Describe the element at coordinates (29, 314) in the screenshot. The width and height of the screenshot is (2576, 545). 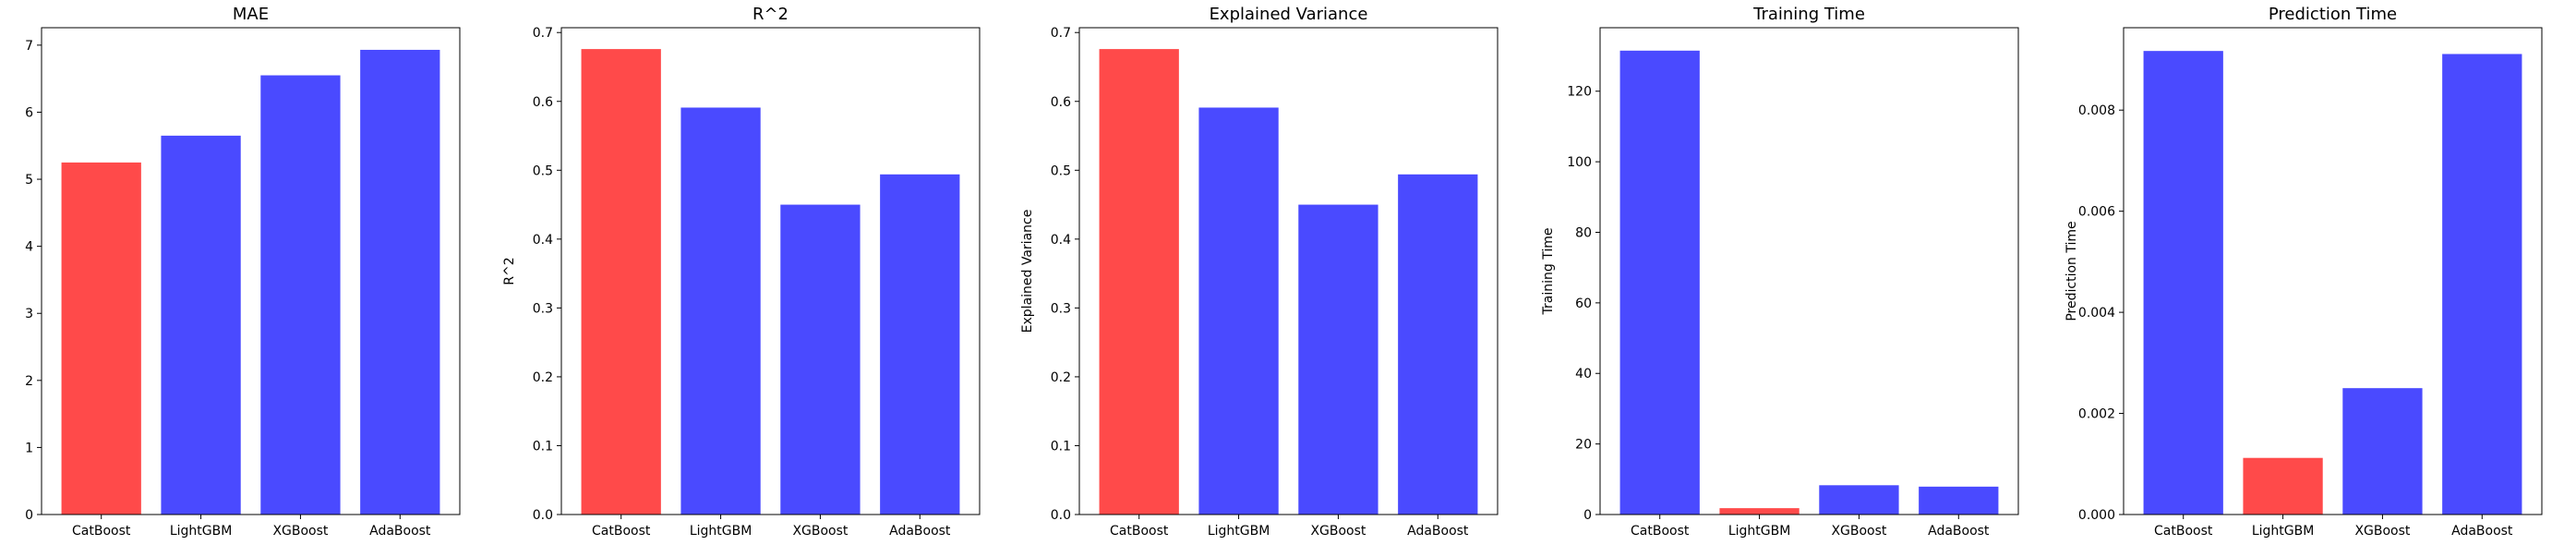
I see `y-tick-label: 3` at that location.